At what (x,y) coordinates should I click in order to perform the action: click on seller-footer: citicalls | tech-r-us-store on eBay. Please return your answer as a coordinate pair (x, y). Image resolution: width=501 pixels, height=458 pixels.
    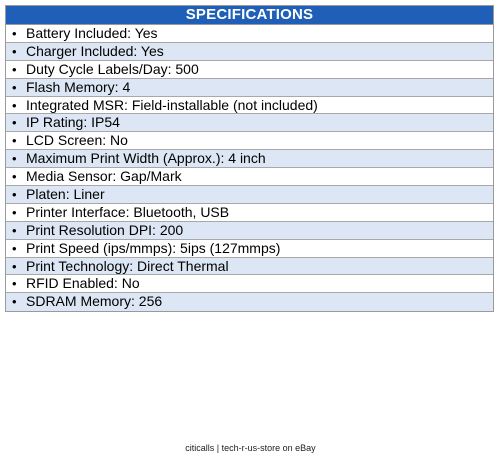
    Looking at the image, I should click on (250, 448).